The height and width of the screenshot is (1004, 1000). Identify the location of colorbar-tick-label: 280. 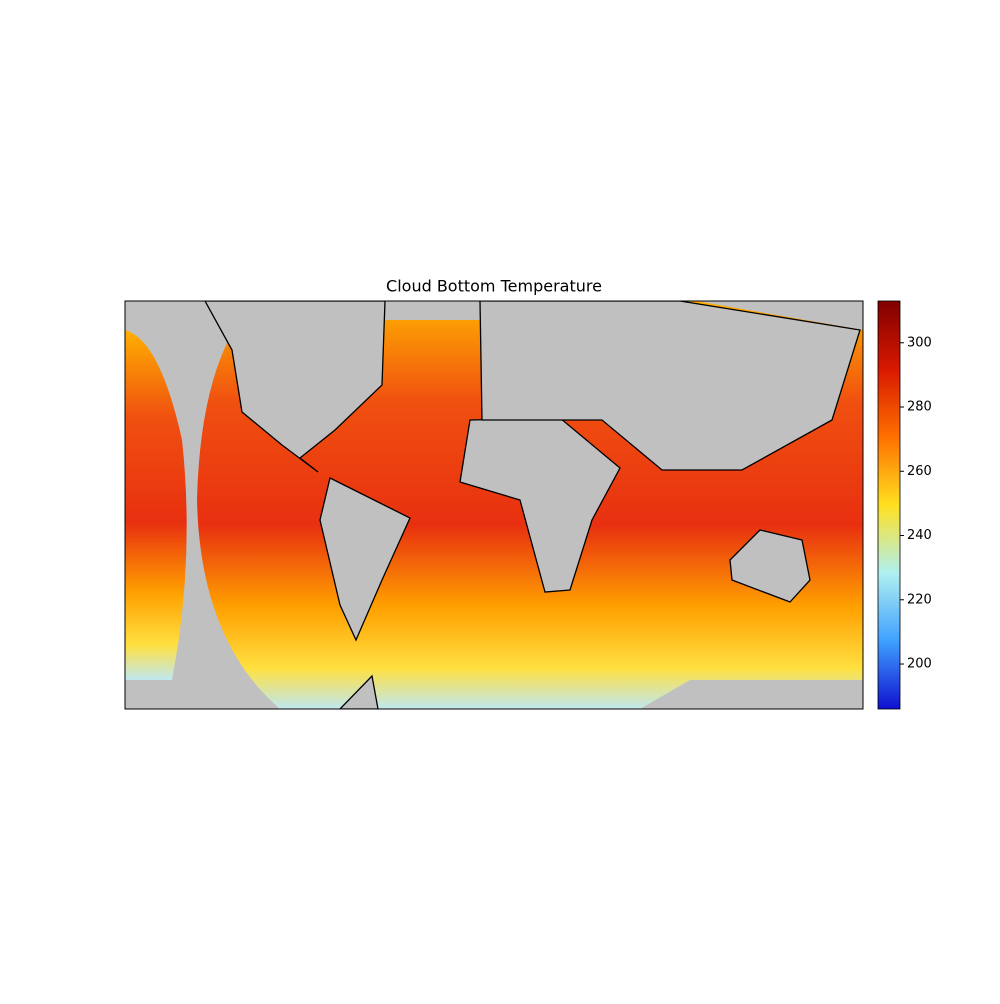
(919, 407).